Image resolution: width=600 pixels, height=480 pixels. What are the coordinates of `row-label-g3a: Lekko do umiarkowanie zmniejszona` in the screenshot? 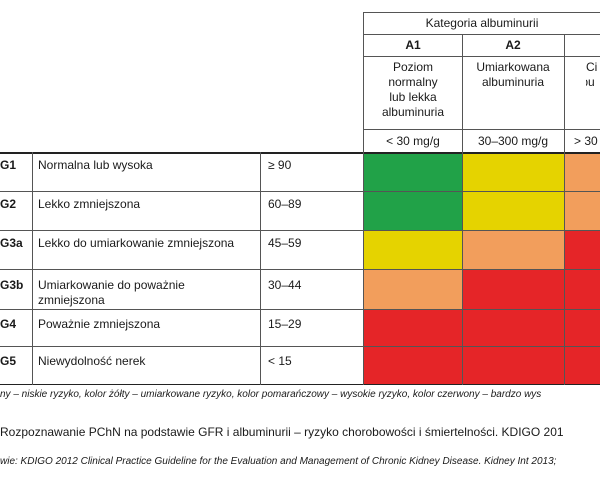 It's located at (136, 243).